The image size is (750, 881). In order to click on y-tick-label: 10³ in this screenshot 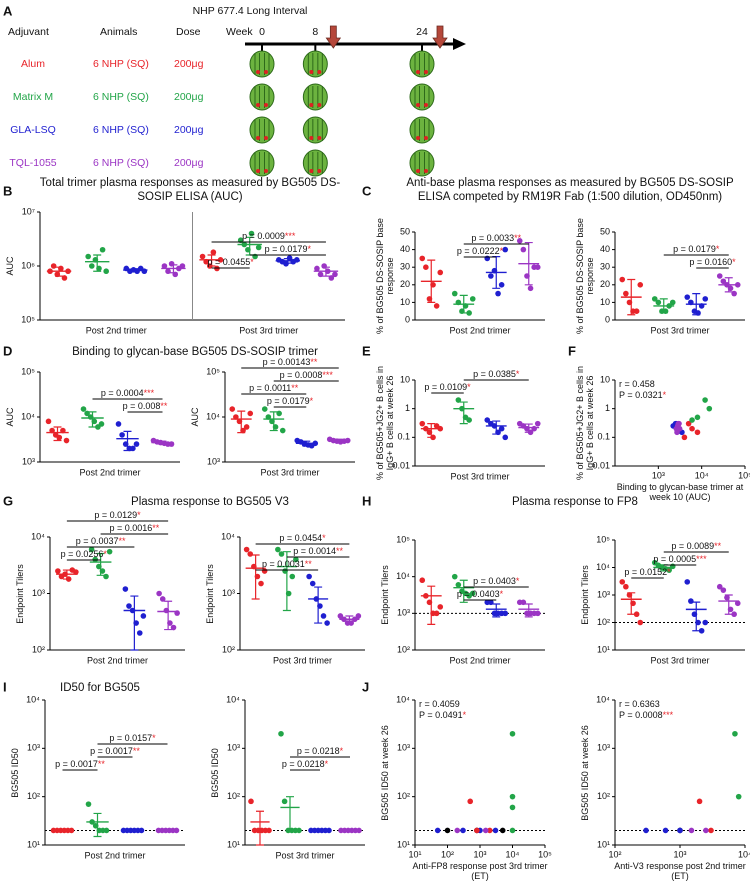, I will do `click(213, 461)`.